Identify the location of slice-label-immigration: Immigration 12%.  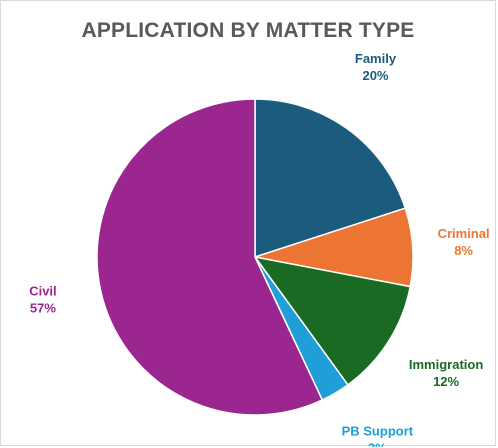
(446, 373).